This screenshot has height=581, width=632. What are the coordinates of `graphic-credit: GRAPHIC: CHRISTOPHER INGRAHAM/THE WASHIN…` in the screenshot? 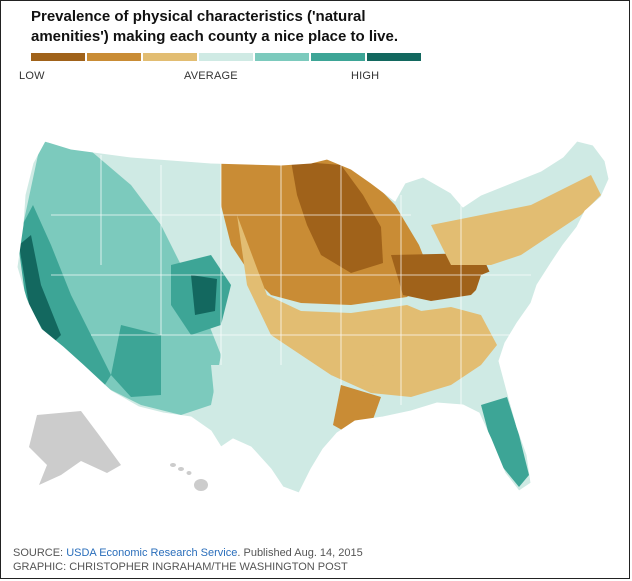 It's located at (180, 567).